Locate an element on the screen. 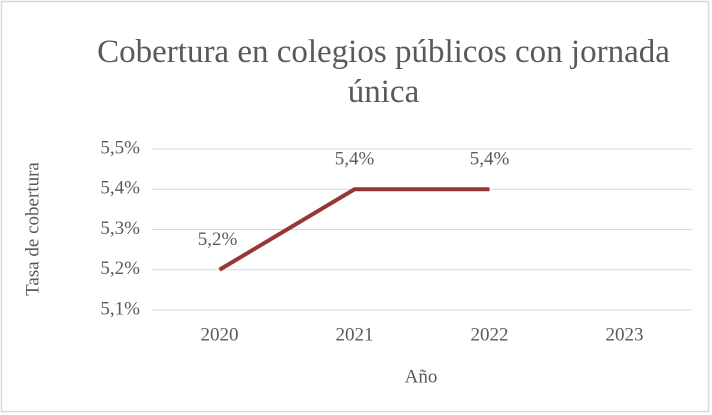  y-tick-label: 5,3% is located at coordinates (120, 228).